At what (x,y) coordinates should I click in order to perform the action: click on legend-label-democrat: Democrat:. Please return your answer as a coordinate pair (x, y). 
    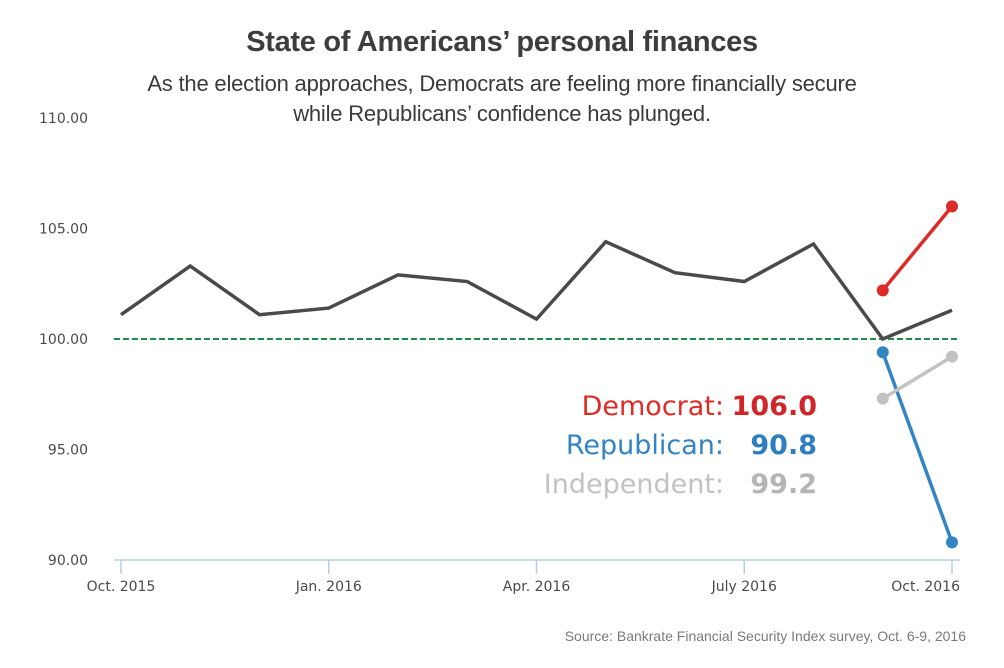
    Looking at the image, I should click on (653, 406).